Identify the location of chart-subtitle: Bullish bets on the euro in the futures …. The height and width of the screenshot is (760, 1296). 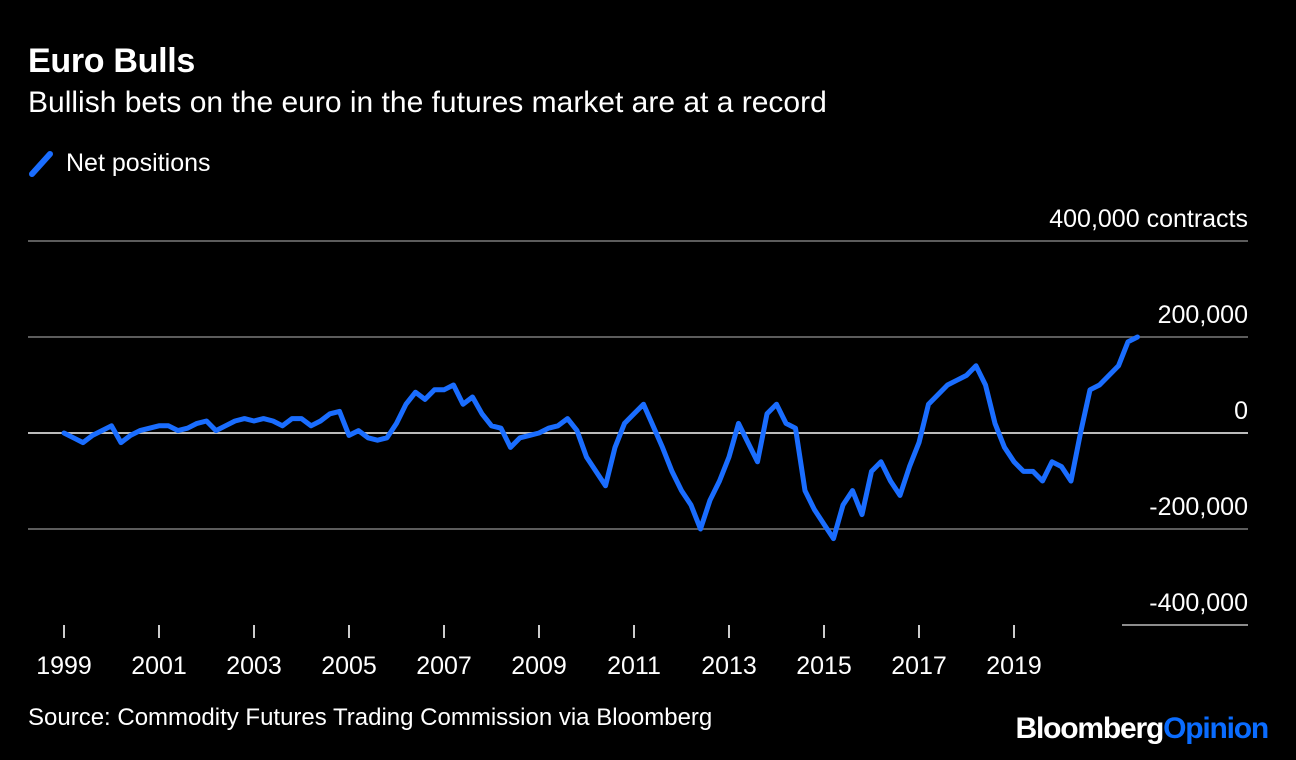
(427, 102).